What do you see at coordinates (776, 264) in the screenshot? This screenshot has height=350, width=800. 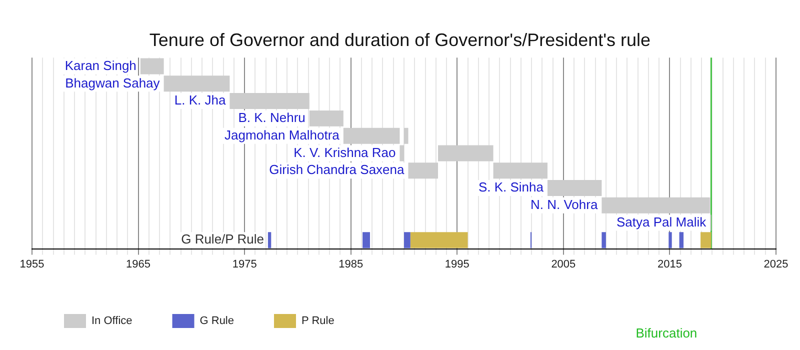 I see `x-tick-label: 2025` at bounding box center [776, 264].